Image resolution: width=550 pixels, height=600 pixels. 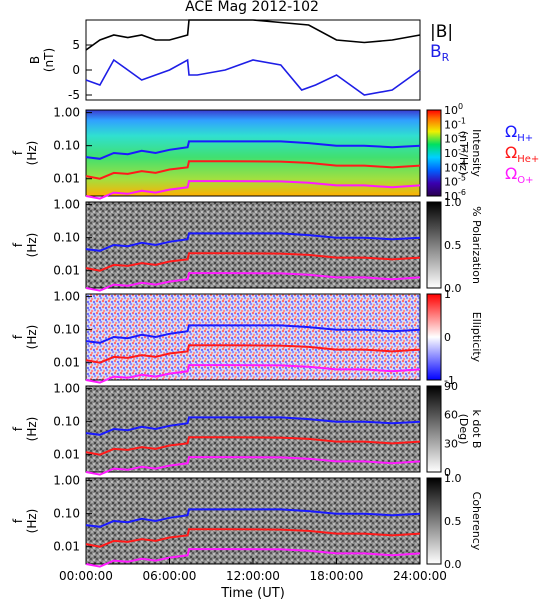 I want to click on x-tick-label: 24:00:00, so click(x=420, y=576).